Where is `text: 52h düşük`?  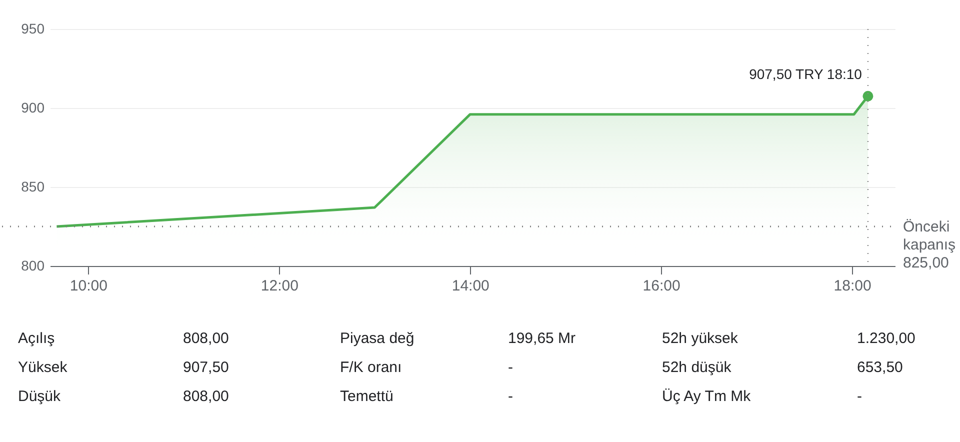
text: 52h düşük is located at coordinates (697, 367).